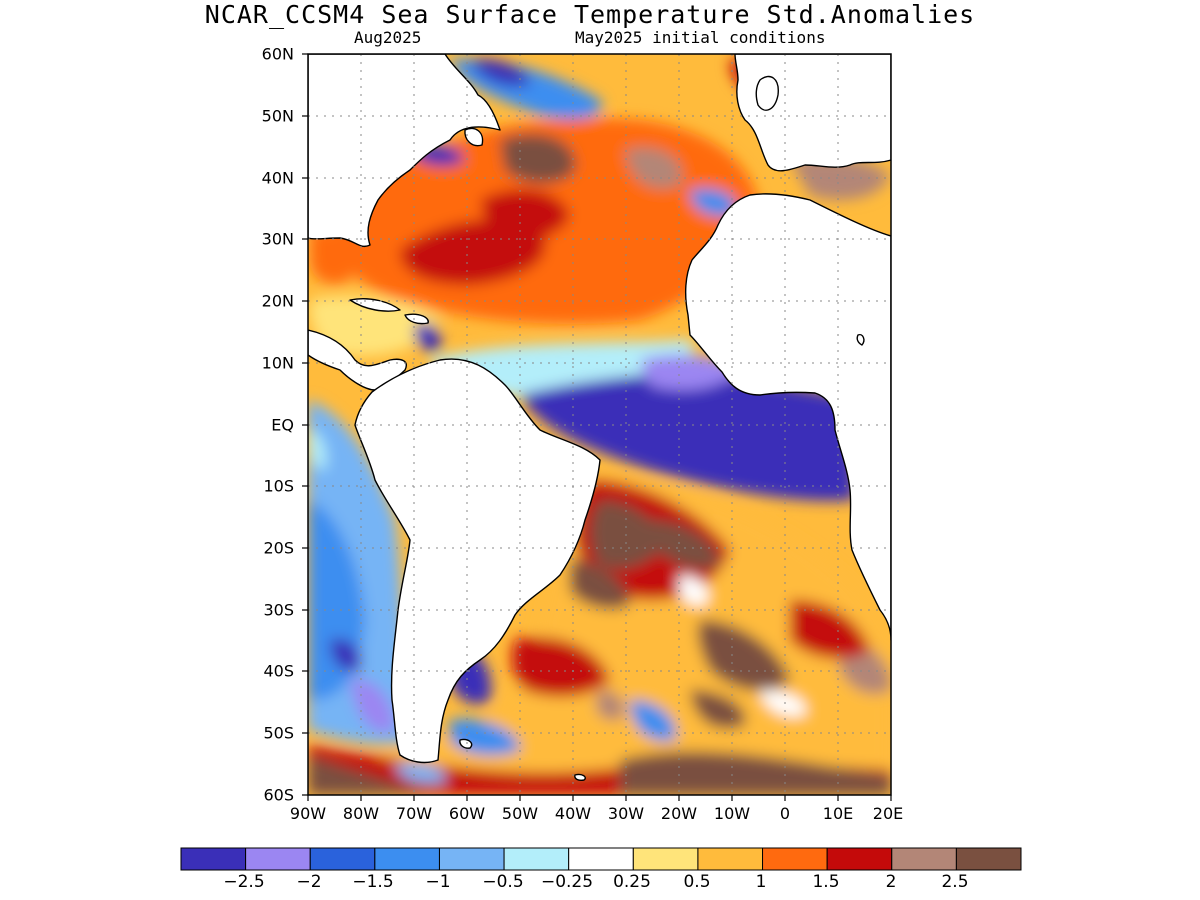 The width and height of the screenshot is (1200, 900). I want to click on lon-label: 10E, so click(838, 813).